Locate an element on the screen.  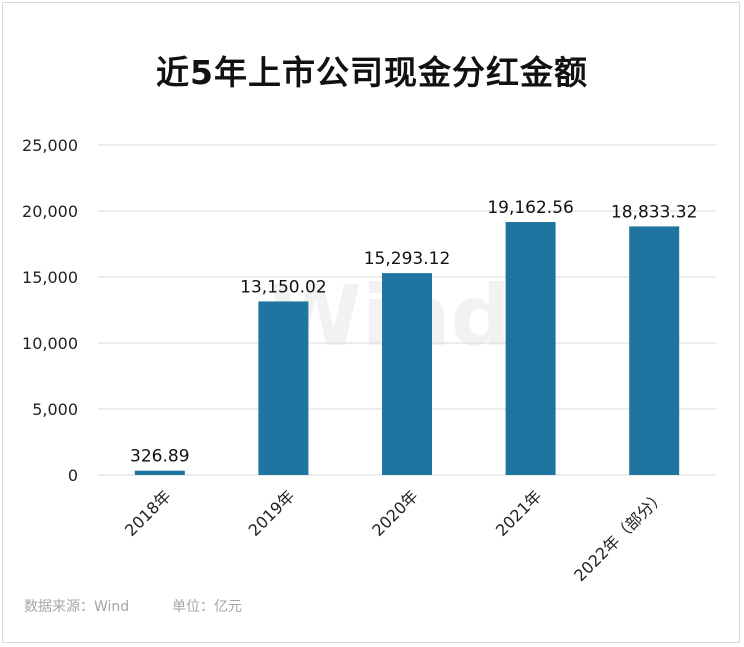
category-labels: 2018年 2019年 2020年 2021年 2022年（部分） is located at coordinates (395, 535).